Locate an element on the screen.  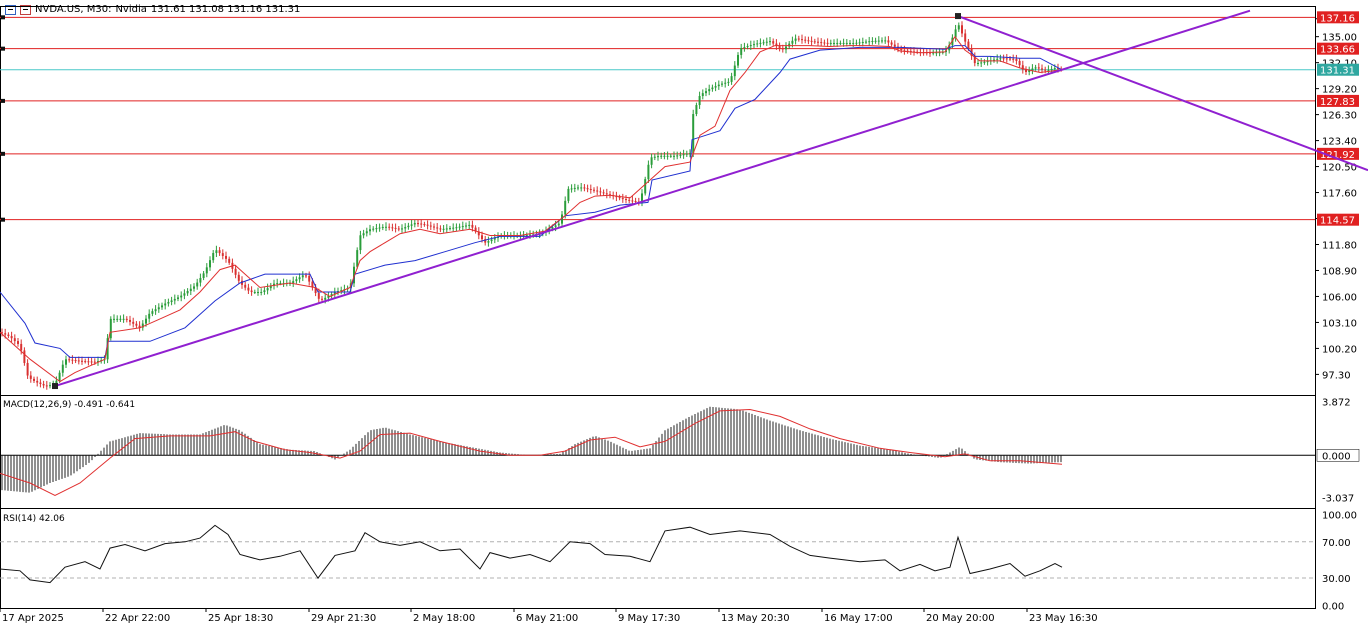
time-tick-label: 17 Apr 2025 is located at coordinates (33, 618).